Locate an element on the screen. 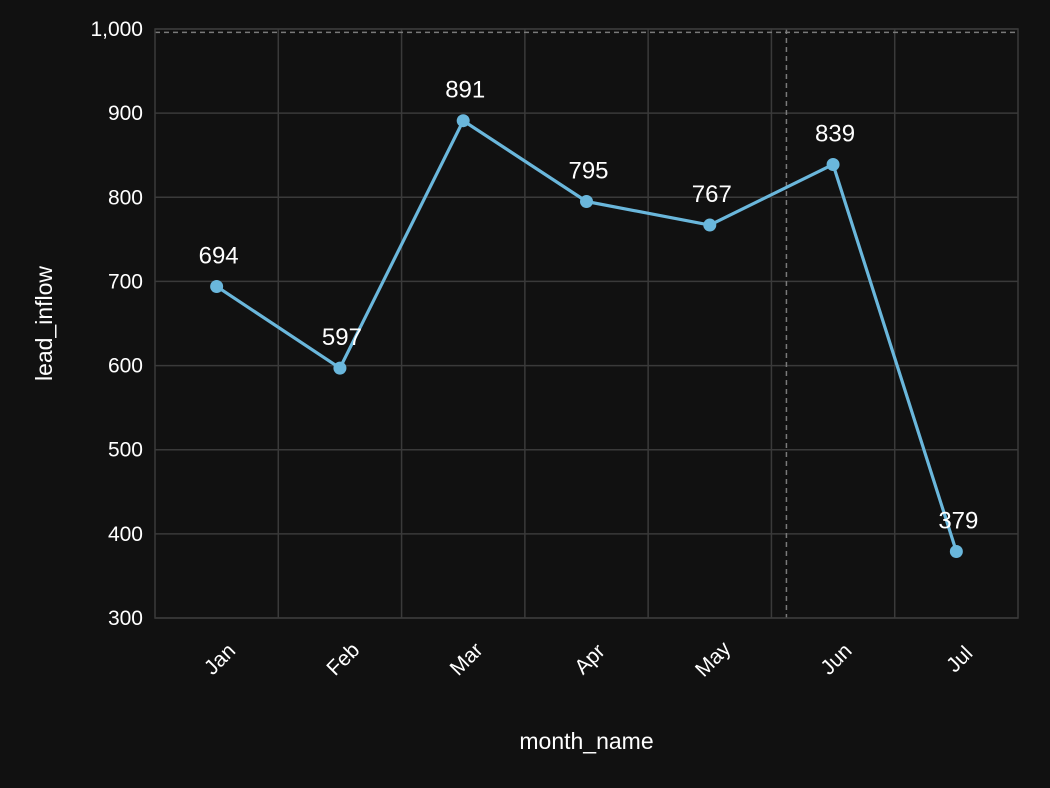 This screenshot has height=788, width=1050. data-label: 597 is located at coordinates (342, 337).